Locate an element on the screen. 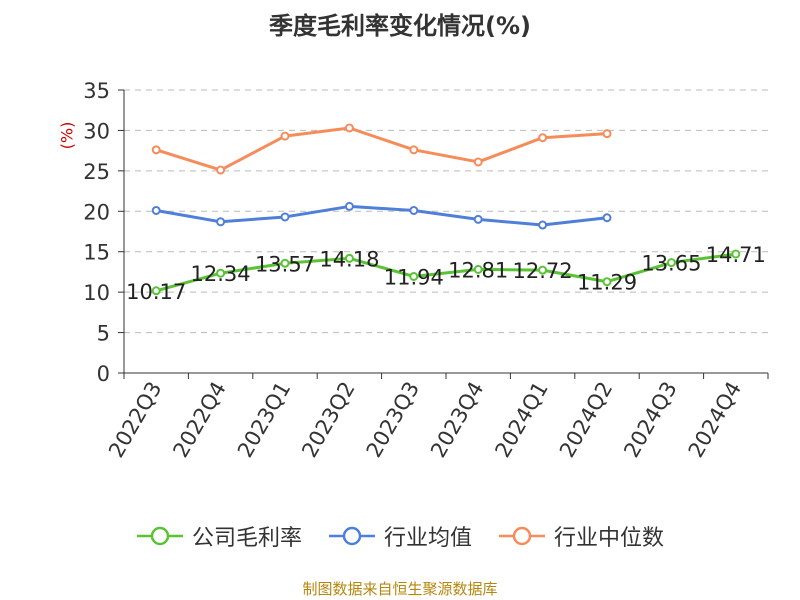 This screenshot has height=600, width=800. y-tick-label: 25 is located at coordinates (96, 172).